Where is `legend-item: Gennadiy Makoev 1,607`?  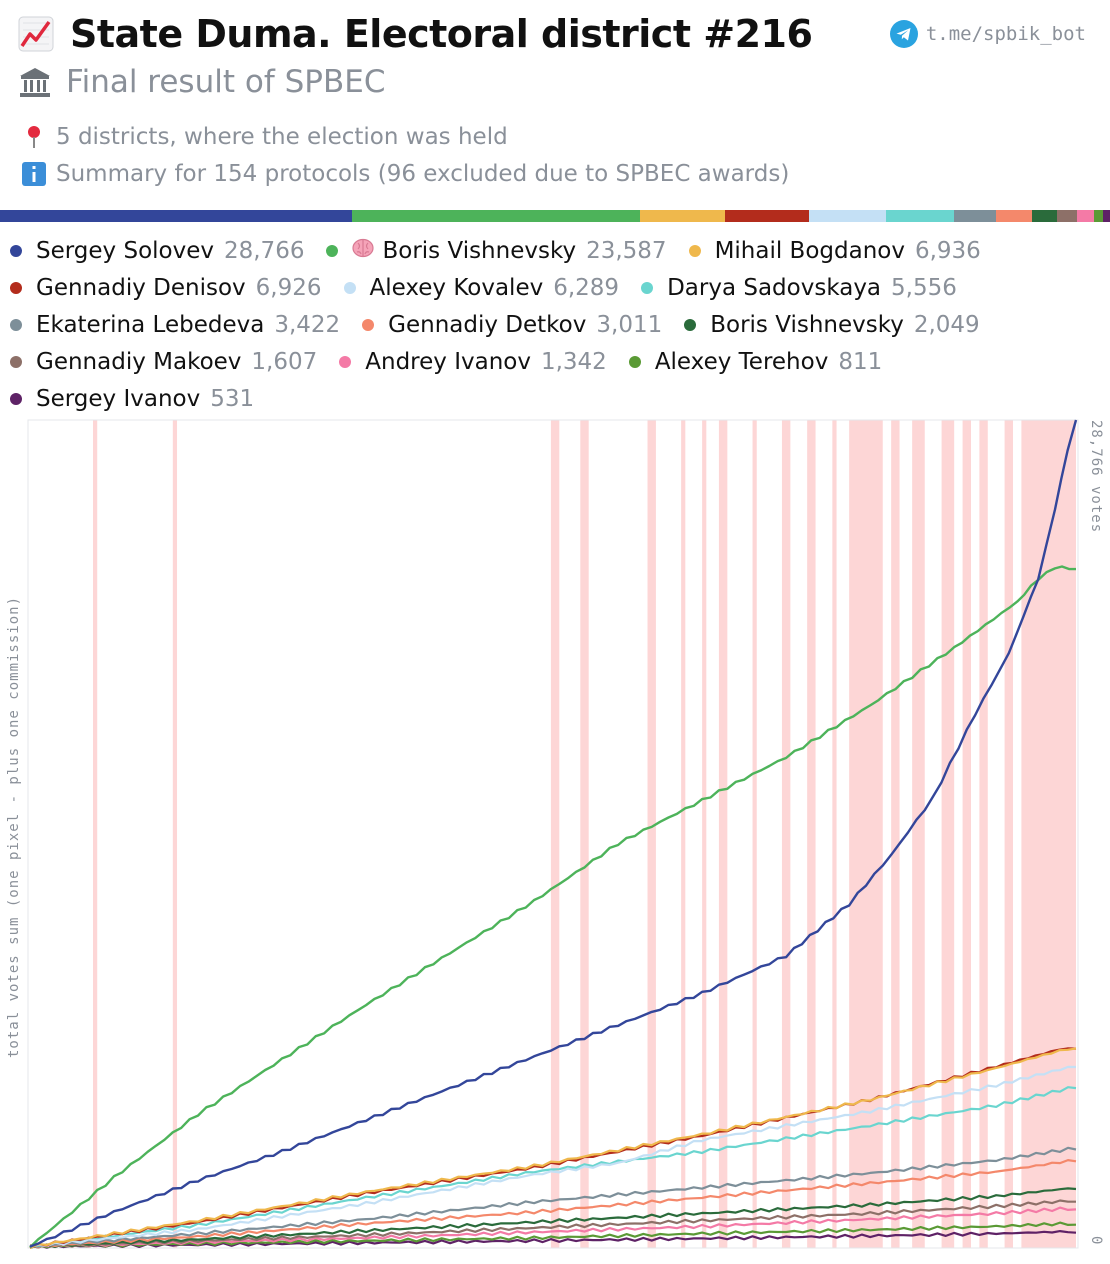 legend-item: Gennadiy Makoev 1,607 is located at coordinates (163, 362).